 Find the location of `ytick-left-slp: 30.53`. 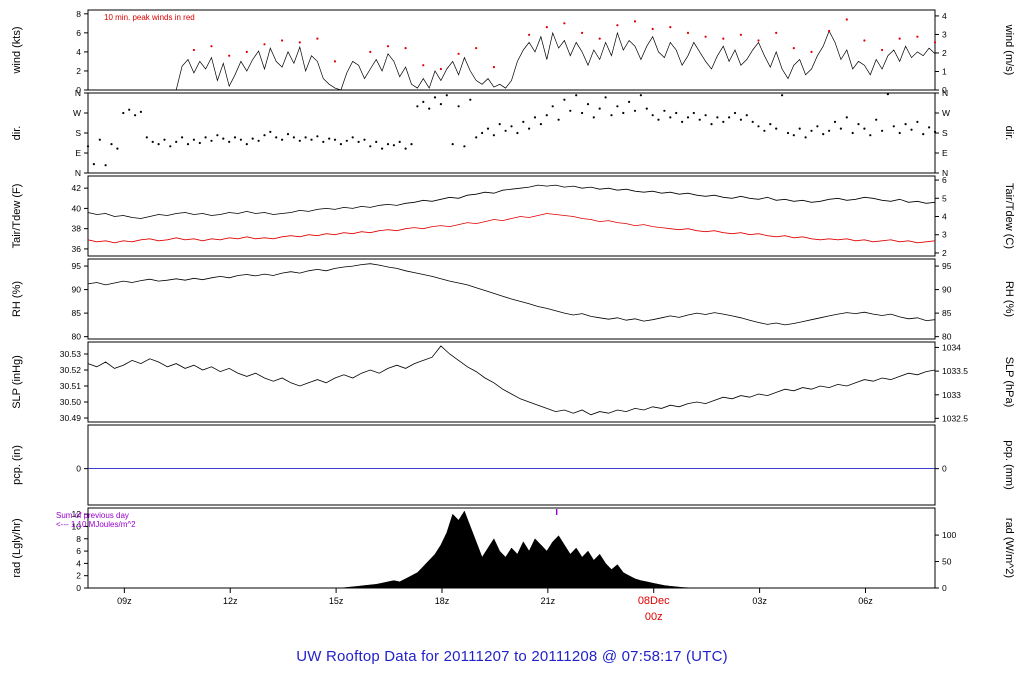

ytick-left-slp: 30.53 is located at coordinates (71, 354).